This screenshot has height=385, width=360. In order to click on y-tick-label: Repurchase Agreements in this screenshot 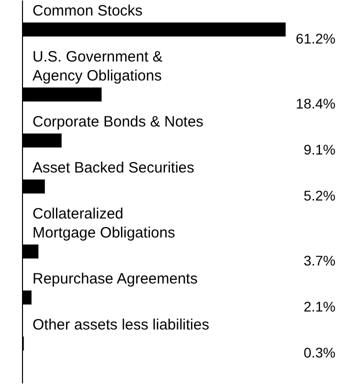, I will do `click(115, 279)`.